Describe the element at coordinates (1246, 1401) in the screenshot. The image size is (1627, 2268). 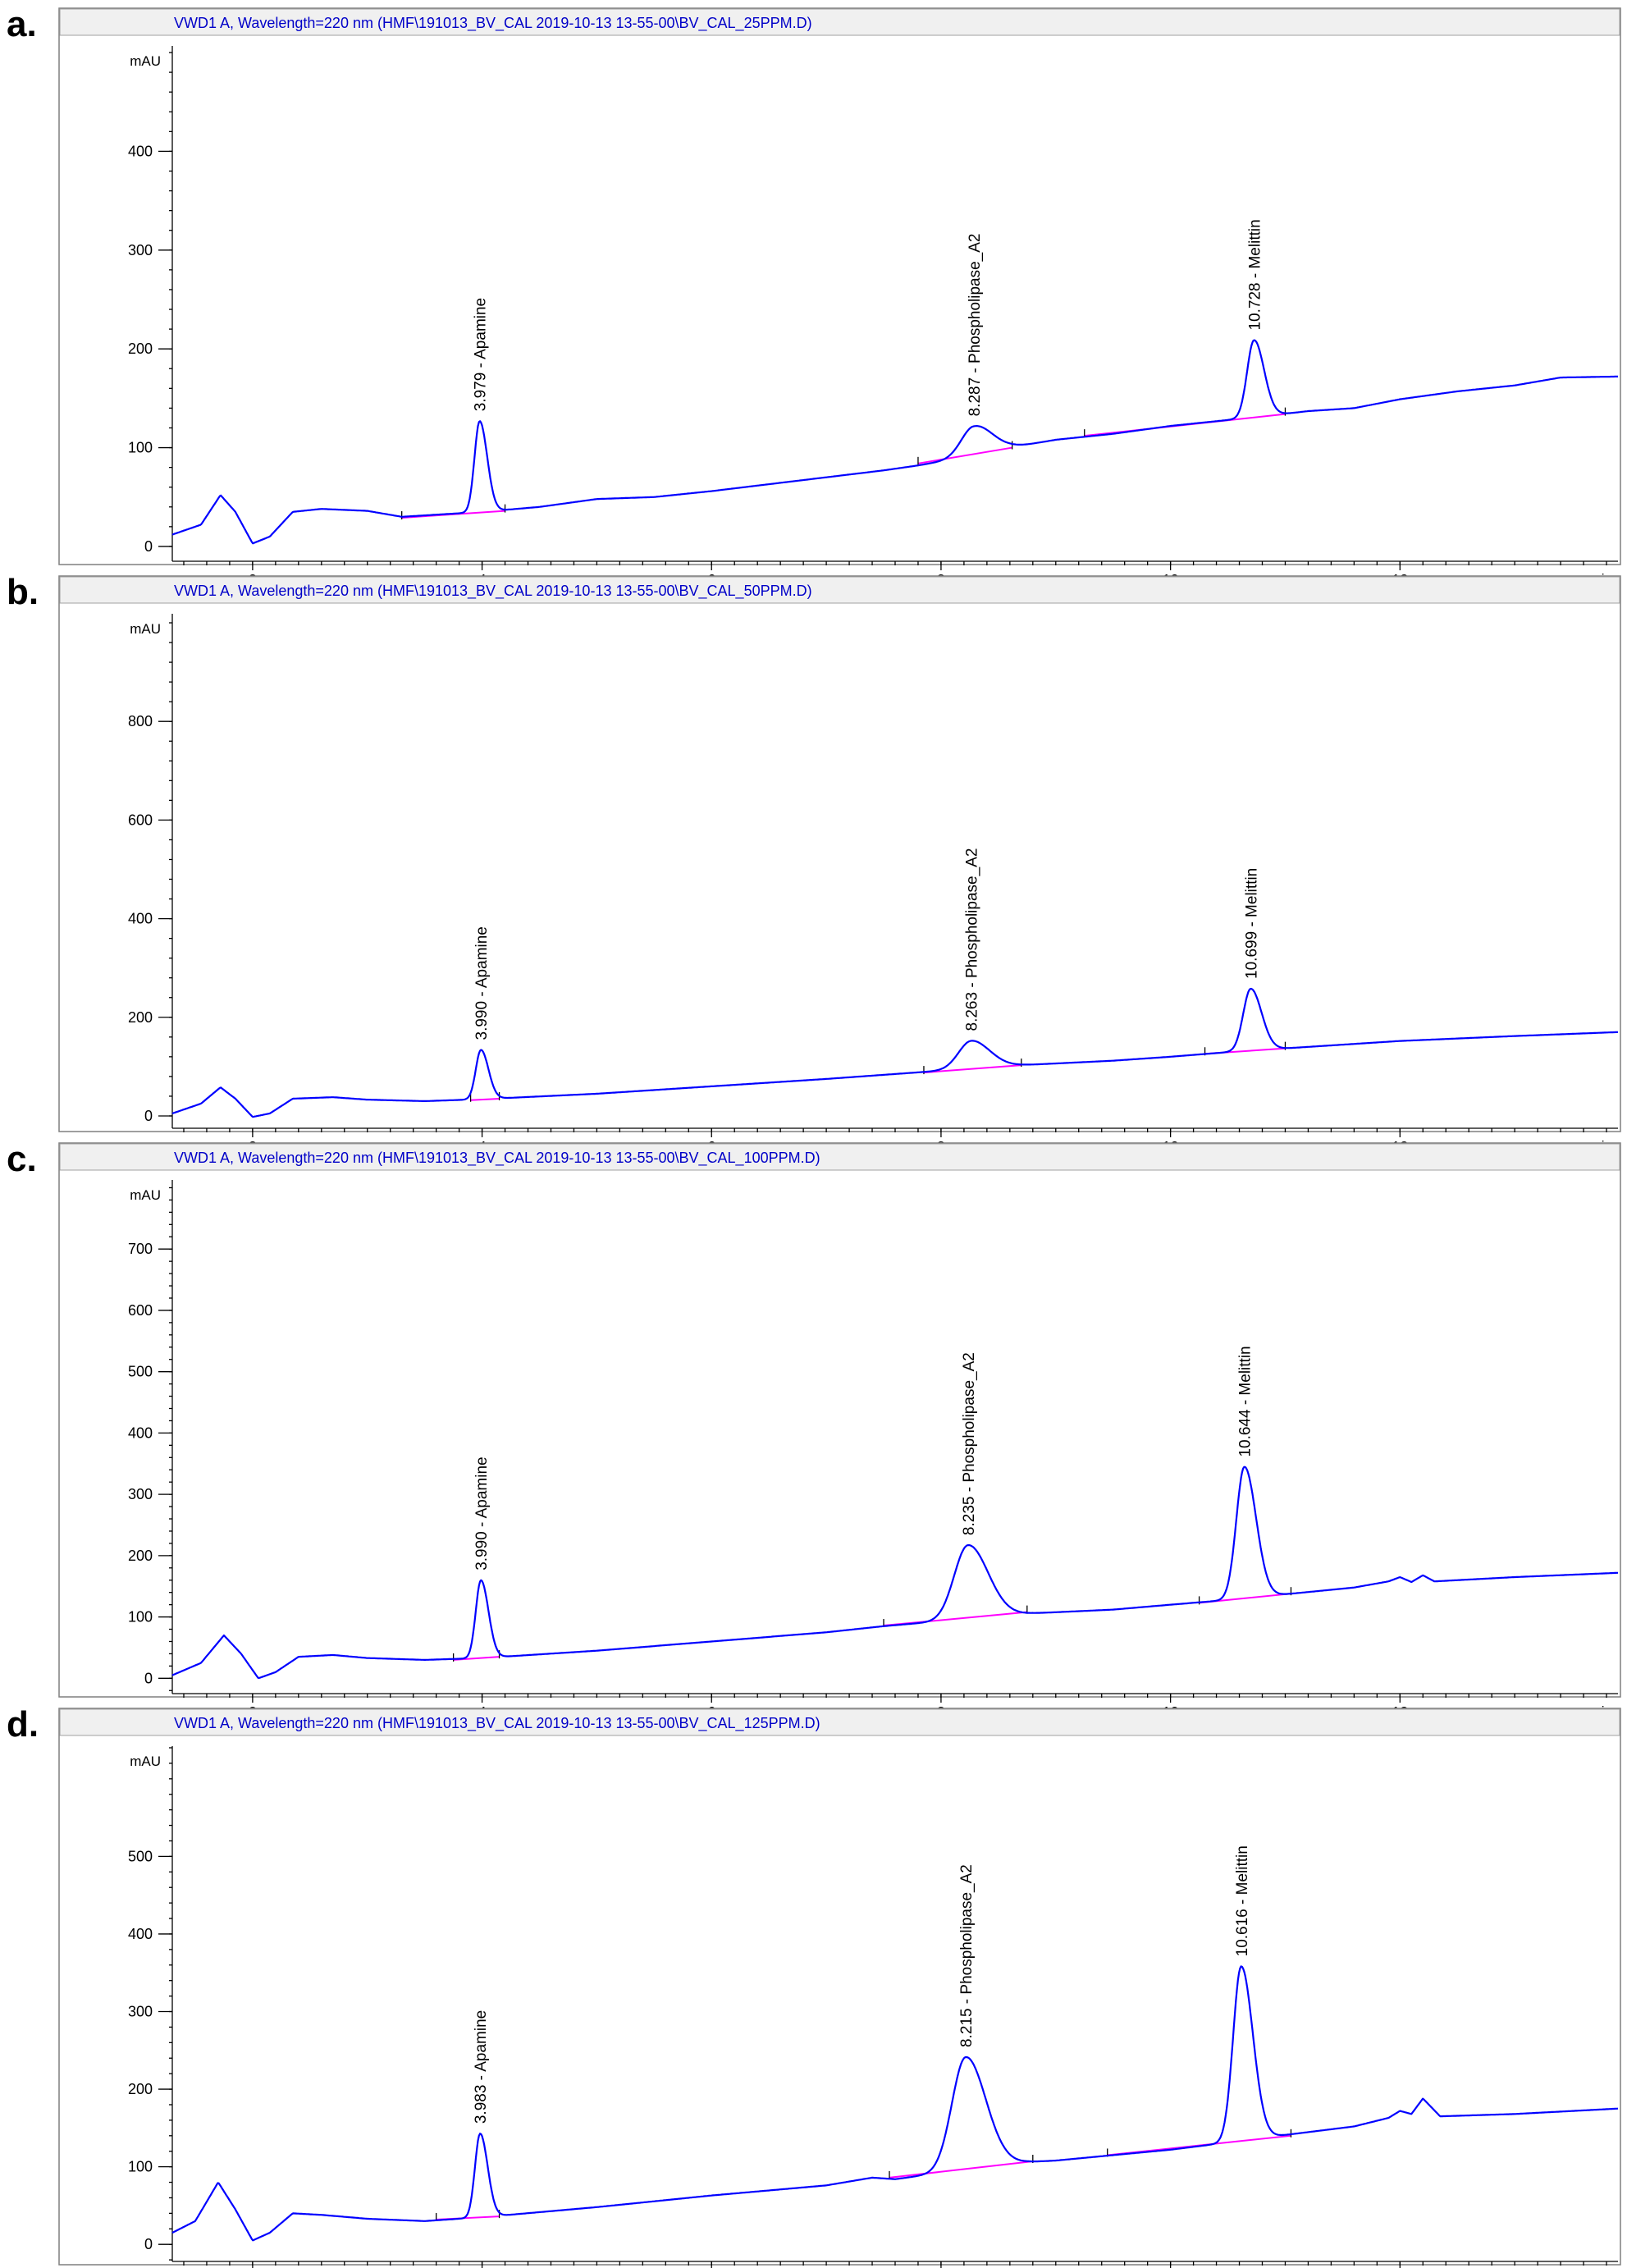
I see `peak-label: 10.644 - Melittin` at that location.